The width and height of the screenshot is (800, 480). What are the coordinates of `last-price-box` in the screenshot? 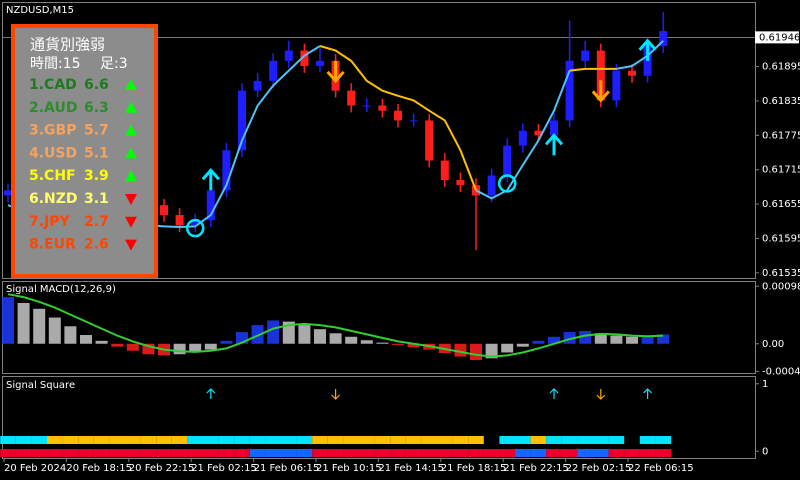 It's located at (777, 37).